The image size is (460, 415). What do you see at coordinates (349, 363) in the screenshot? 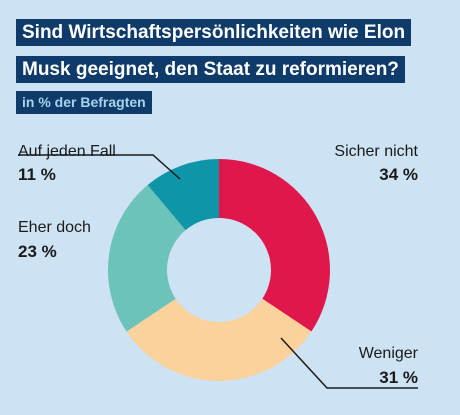
I see `leader-line-weniger` at bounding box center [349, 363].